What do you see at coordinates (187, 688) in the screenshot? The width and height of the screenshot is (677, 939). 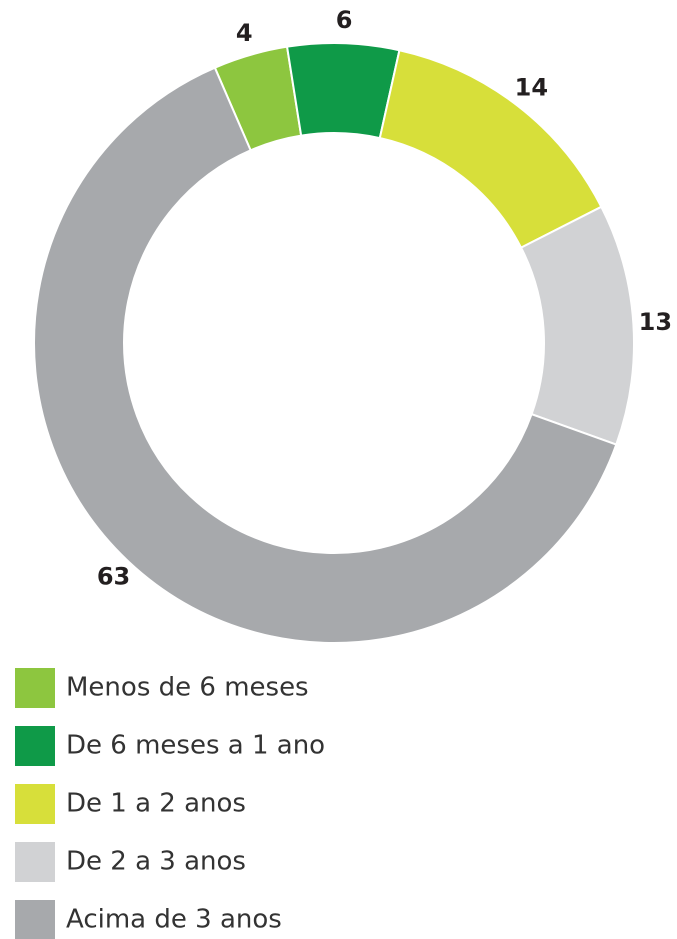 I see `legend-label: Menos de 6 meses` at bounding box center [187, 688].